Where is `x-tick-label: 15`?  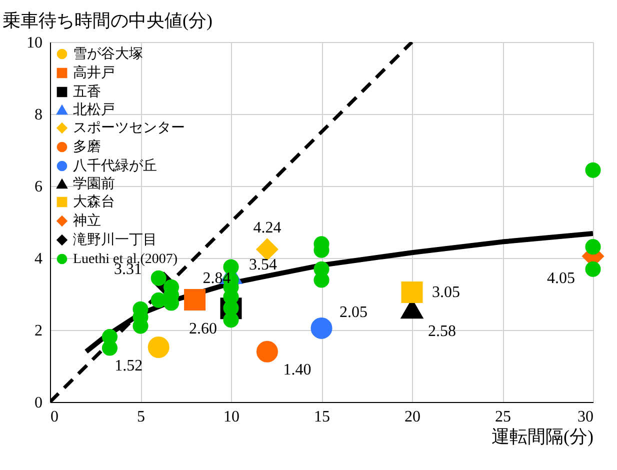 x-tick-label: 15 is located at coordinates (322, 417).